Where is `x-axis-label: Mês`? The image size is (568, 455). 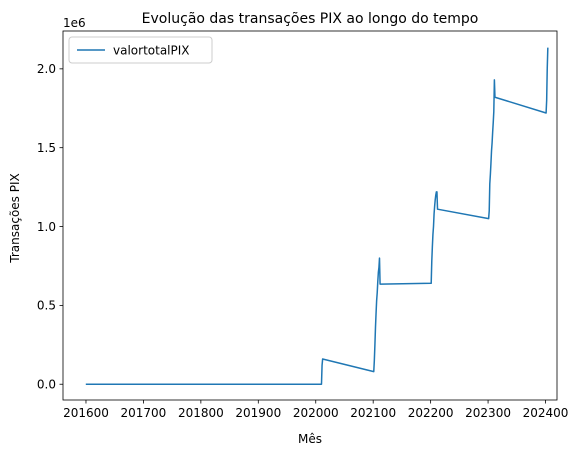 x-axis-label: Mês is located at coordinates (310, 439).